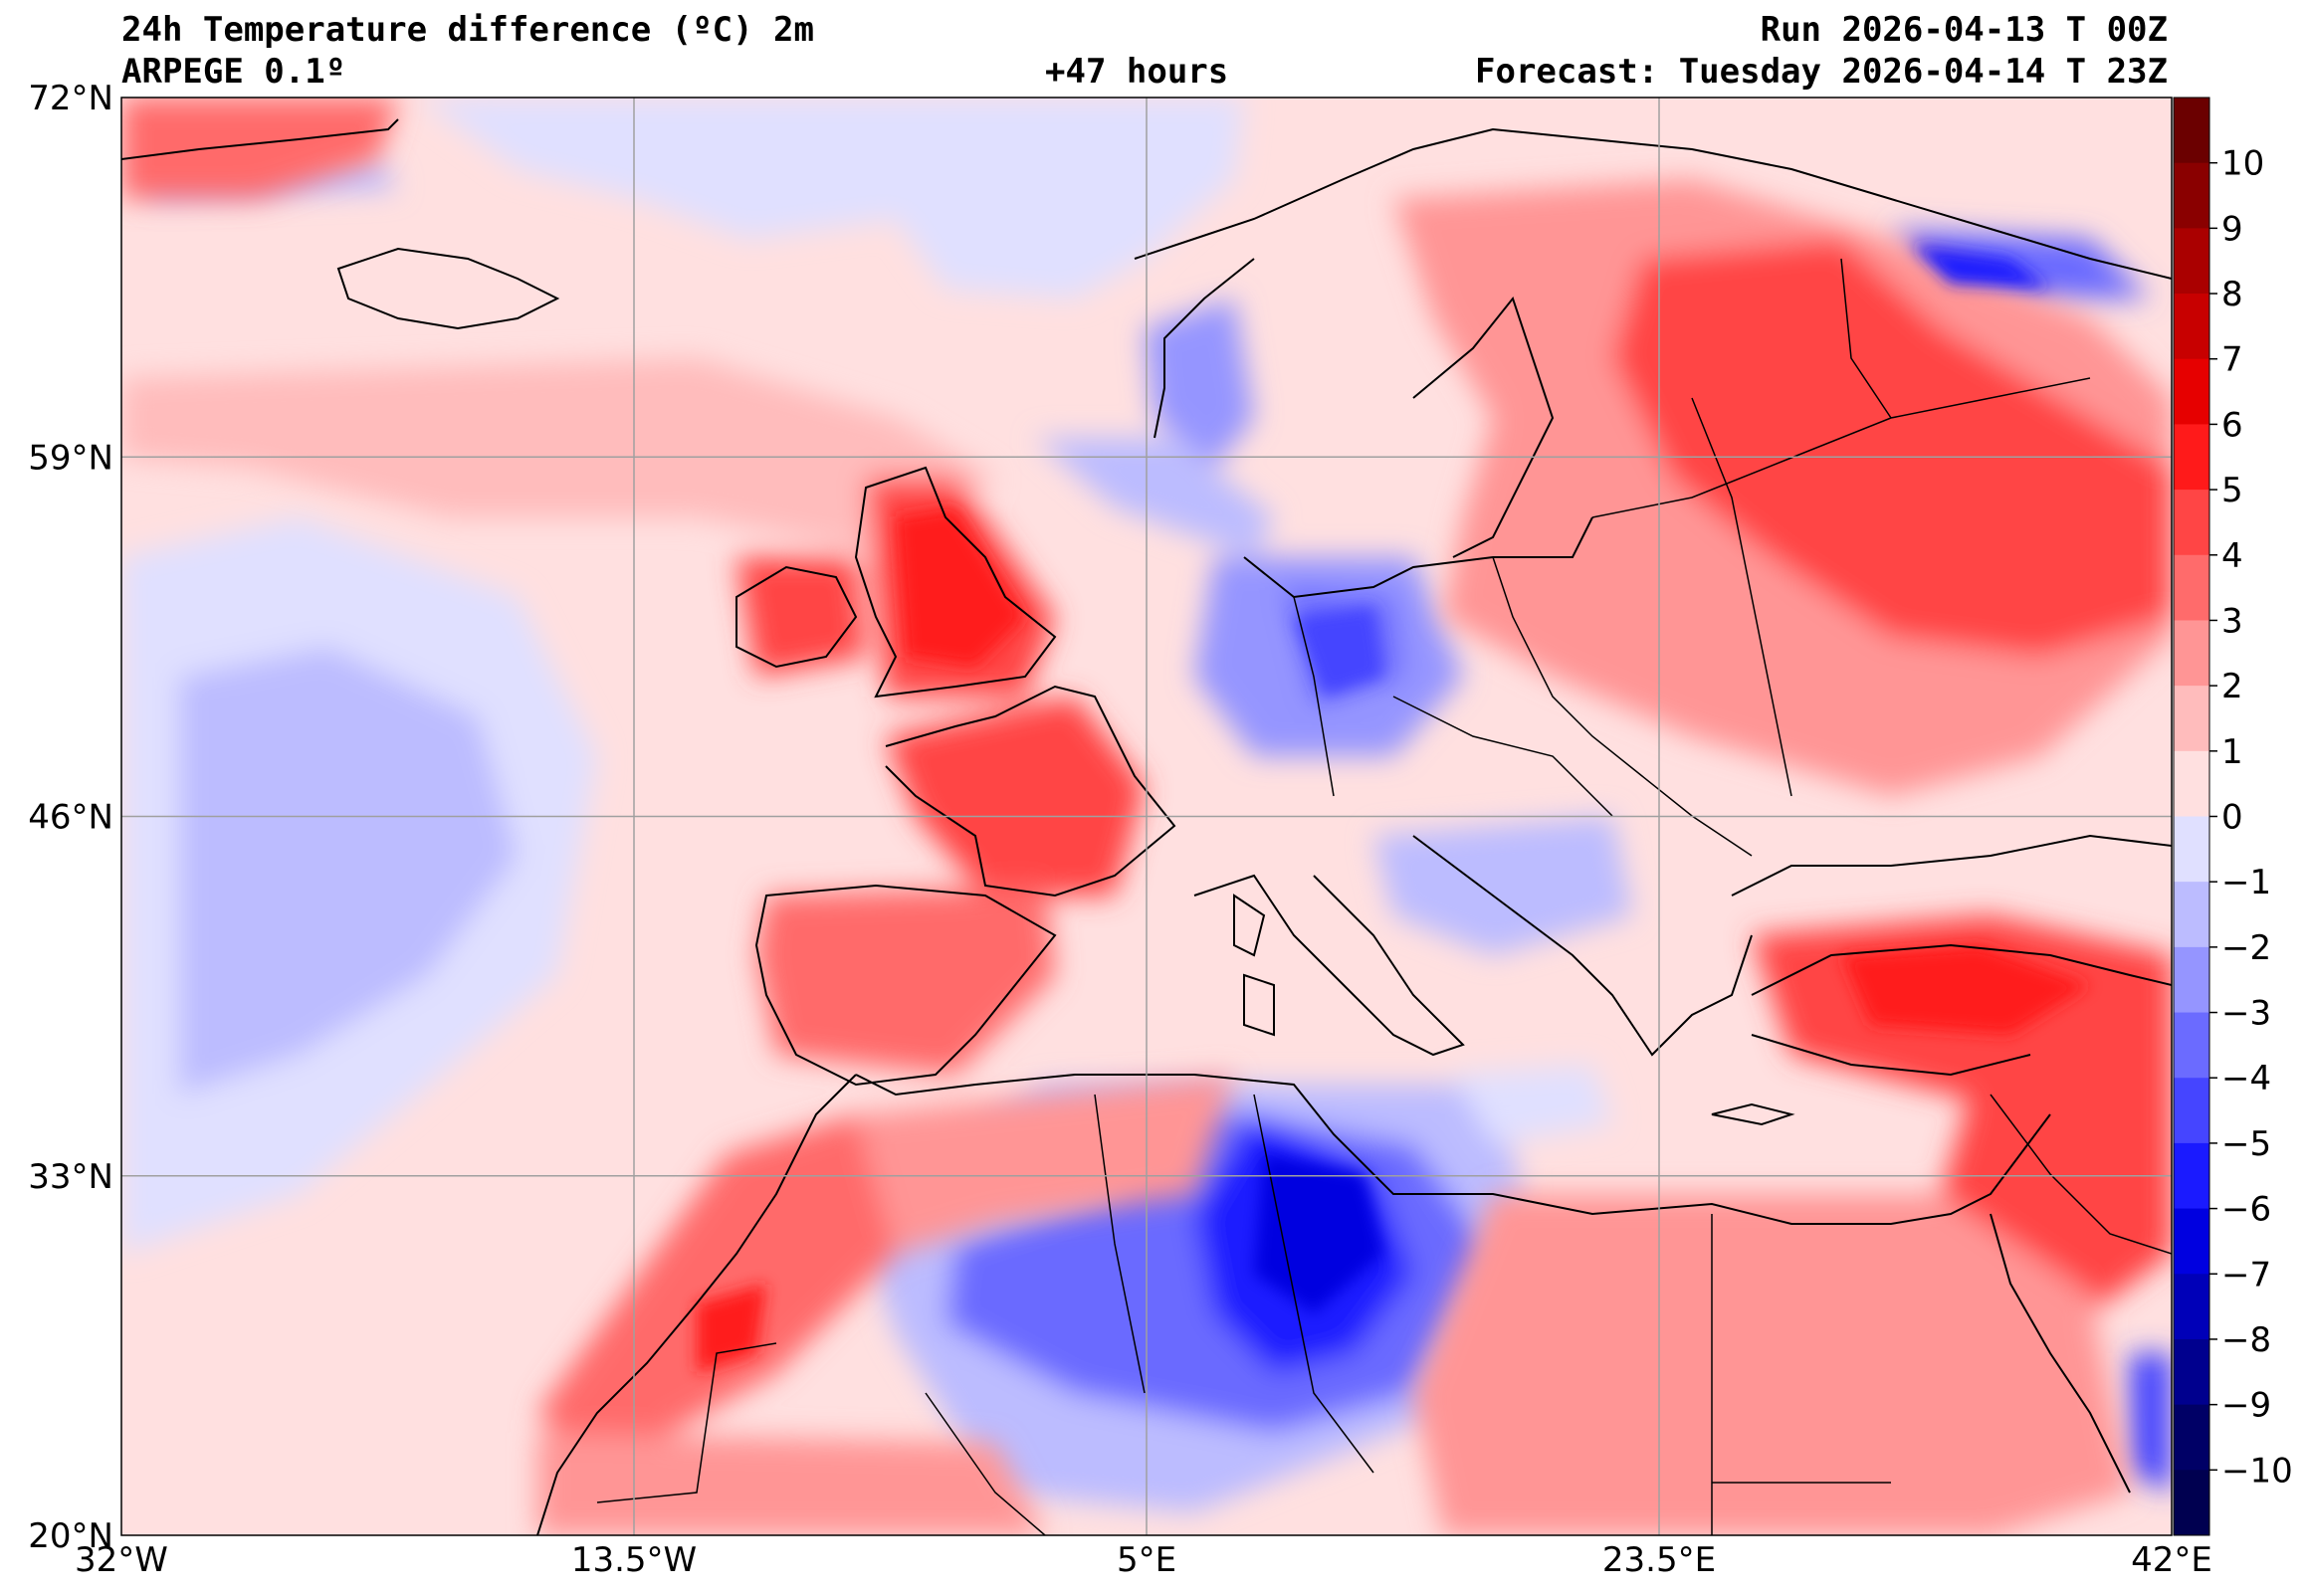 The image size is (2309, 1596). What do you see at coordinates (1502, 886) in the screenshot?
I see `field-lightblue-balkans` at bounding box center [1502, 886].